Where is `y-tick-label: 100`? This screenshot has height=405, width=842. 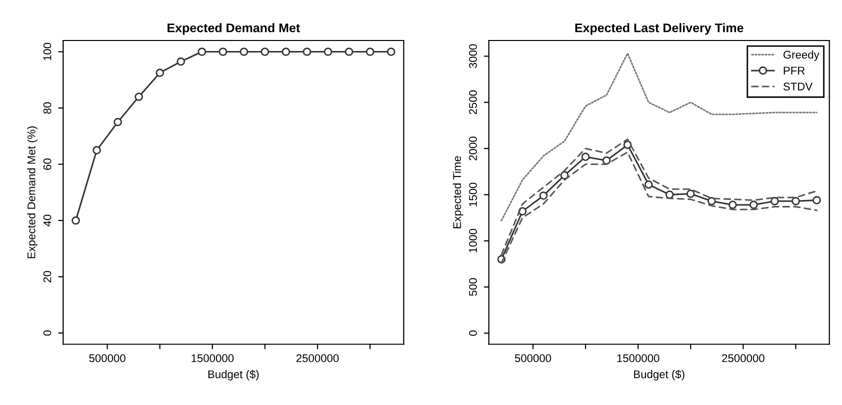 y-tick-label: 100 is located at coordinates (47, 51).